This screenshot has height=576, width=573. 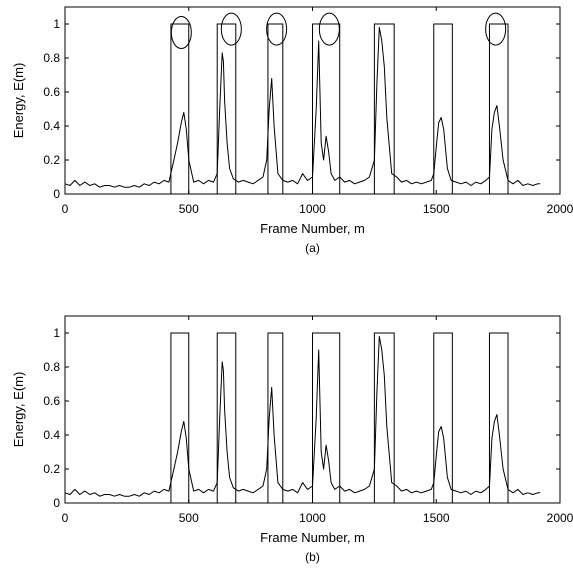 What do you see at coordinates (312, 557) in the screenshot?
I see `panel-caption: (b)` at bounding box center [312, 557].